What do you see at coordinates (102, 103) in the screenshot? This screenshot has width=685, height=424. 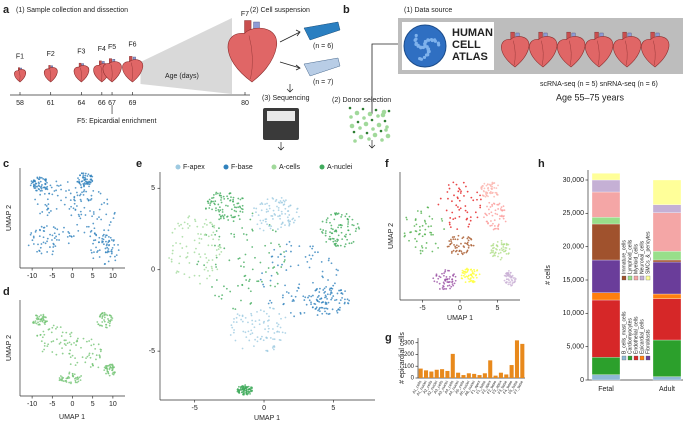 I see `age-label: 66` at bounding box center [102, 103].